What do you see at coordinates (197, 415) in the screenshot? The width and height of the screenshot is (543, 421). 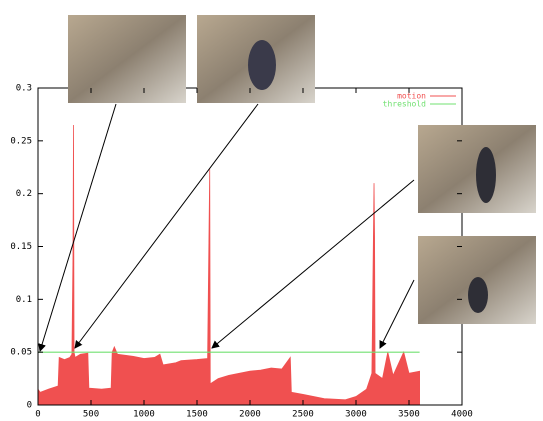 I see `x-tick-label: 1500` at bounding box center [197, 415].